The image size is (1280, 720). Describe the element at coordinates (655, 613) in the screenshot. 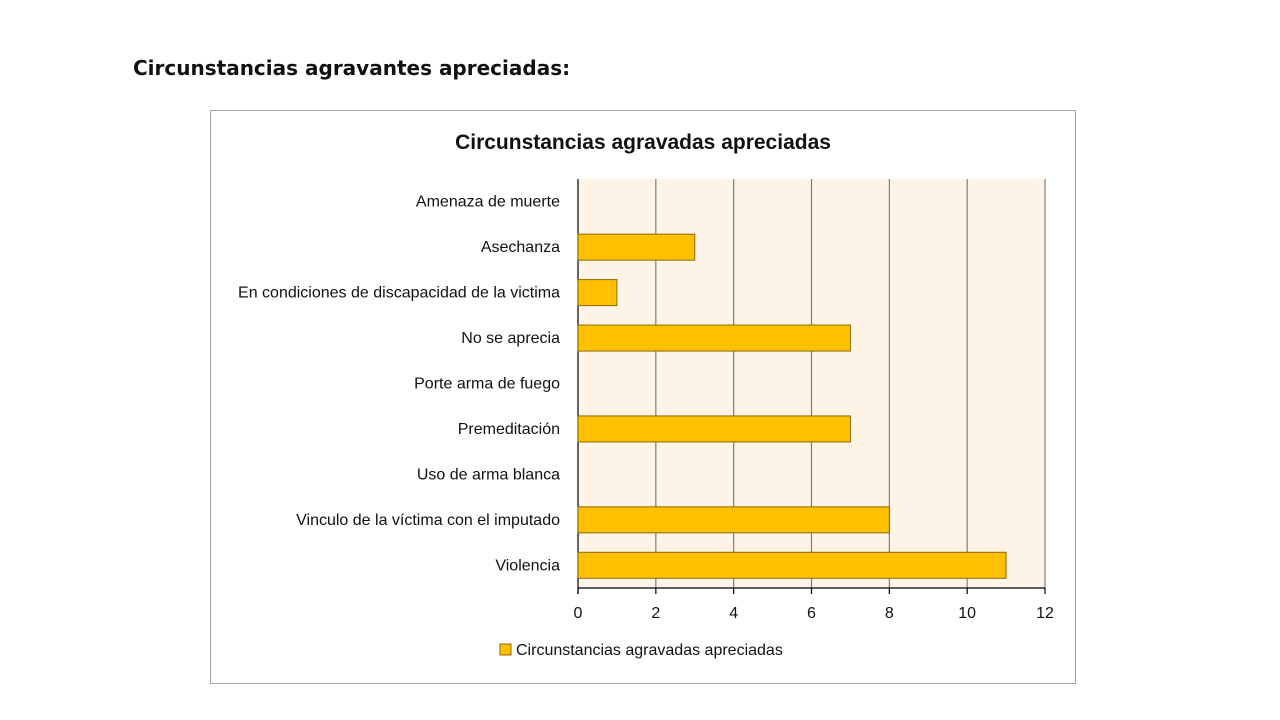

I see `x-tick-label: 2` at that location.